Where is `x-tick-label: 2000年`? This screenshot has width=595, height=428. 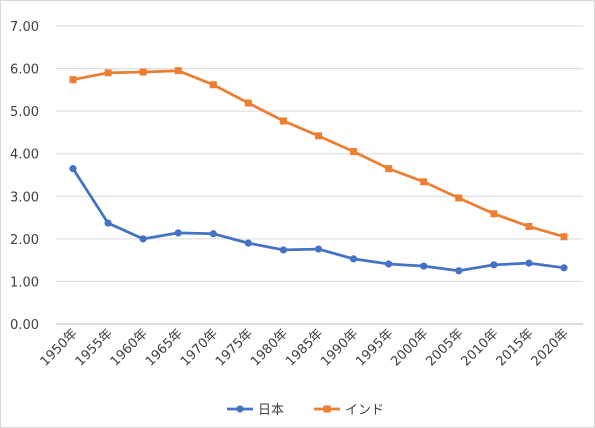
x-tick-label: 2000年 is located at coordinates (409, 347).